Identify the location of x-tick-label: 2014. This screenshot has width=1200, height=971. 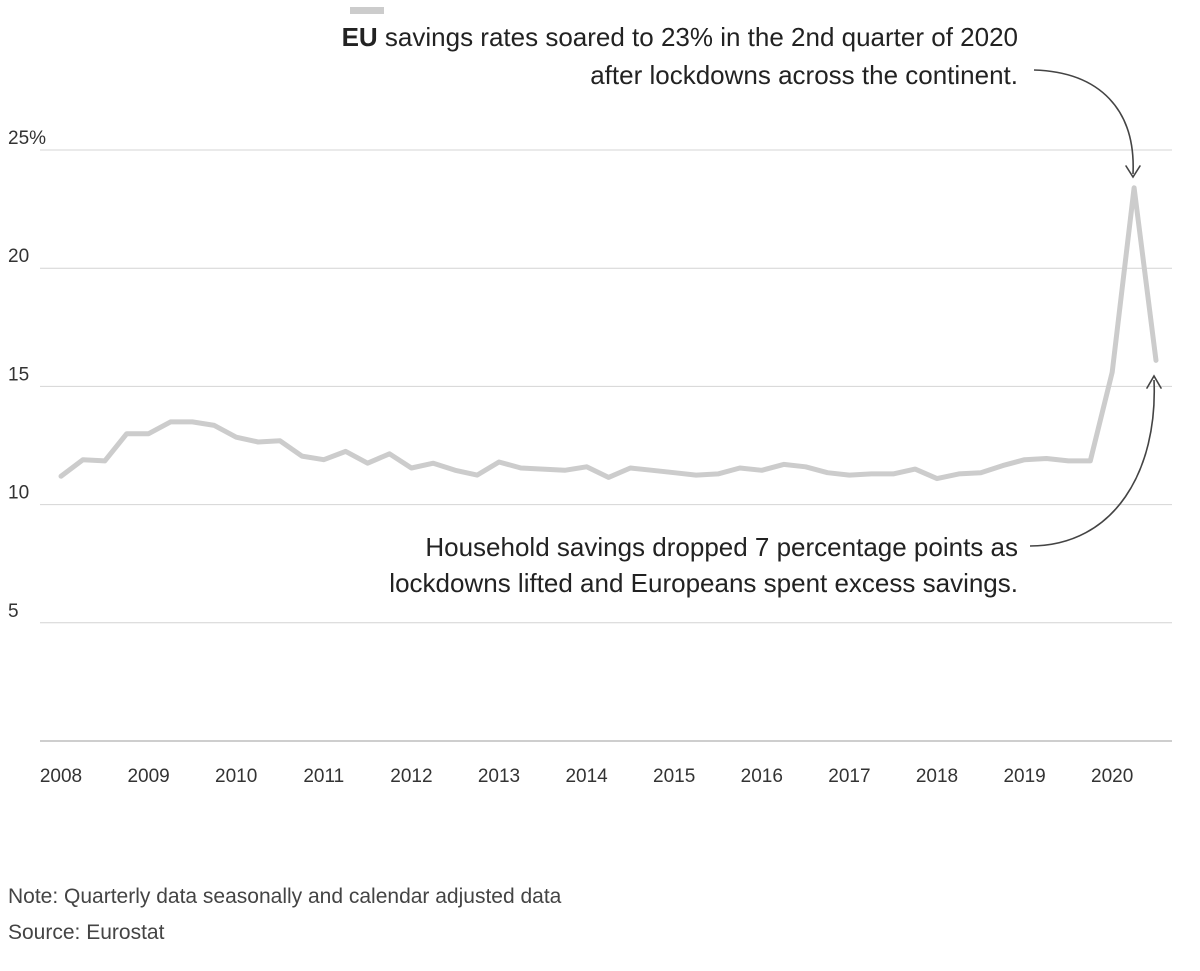
(586, 776).